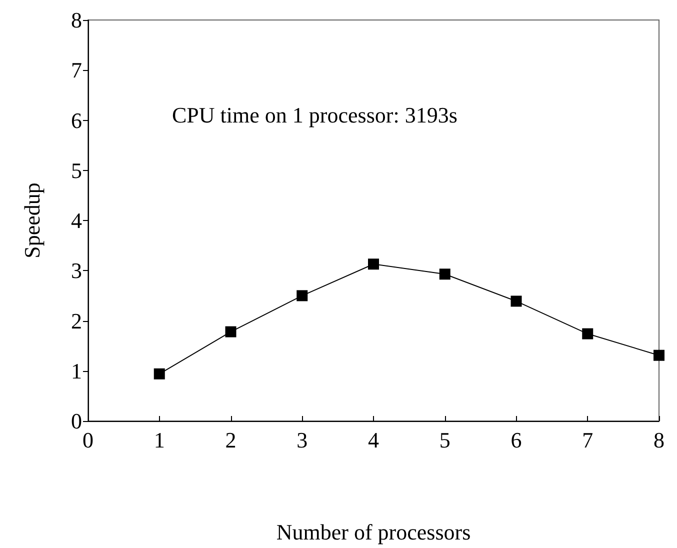 This screenshot has width=677, height=548. Describe the element at coordinates (230, 440) in the screenshot. I see `x-tick-label: 2` at that location.